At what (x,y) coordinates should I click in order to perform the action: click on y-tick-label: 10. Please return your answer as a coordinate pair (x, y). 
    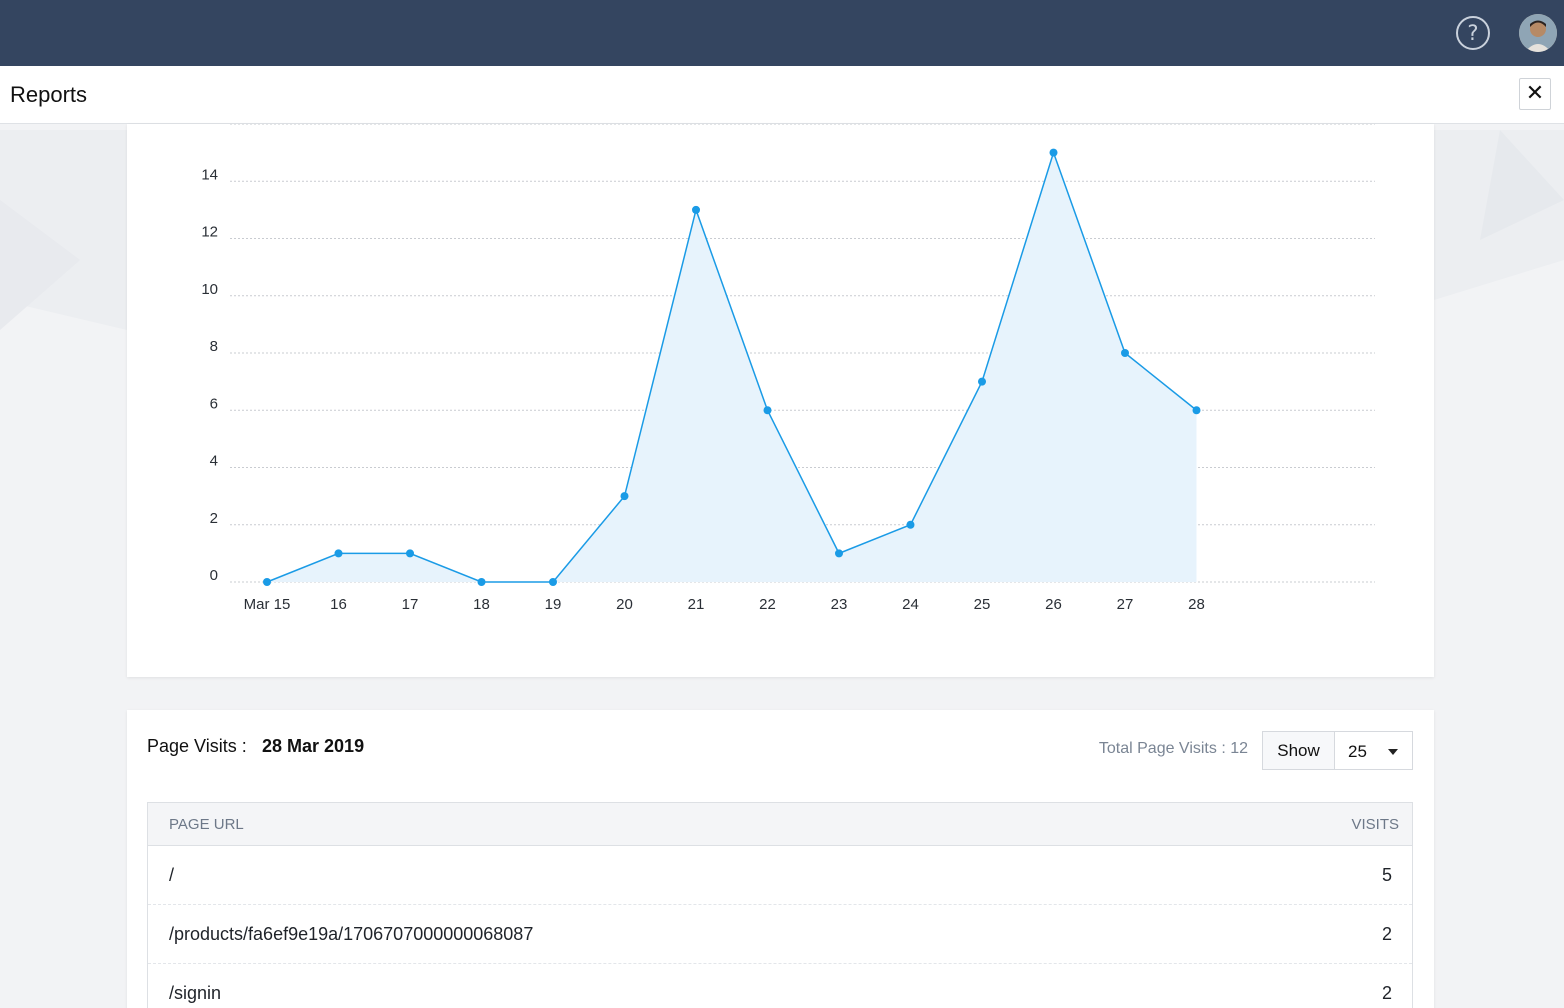
    Looking at the image, I should click on (209, 289).